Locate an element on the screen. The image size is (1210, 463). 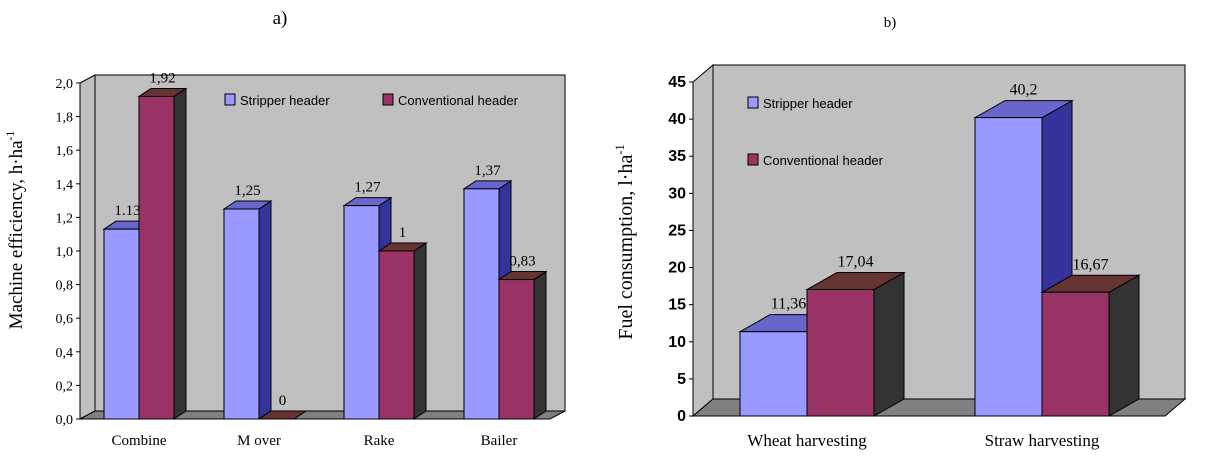
y-tick-label: 1,2 is located at coordinates (65, 218).